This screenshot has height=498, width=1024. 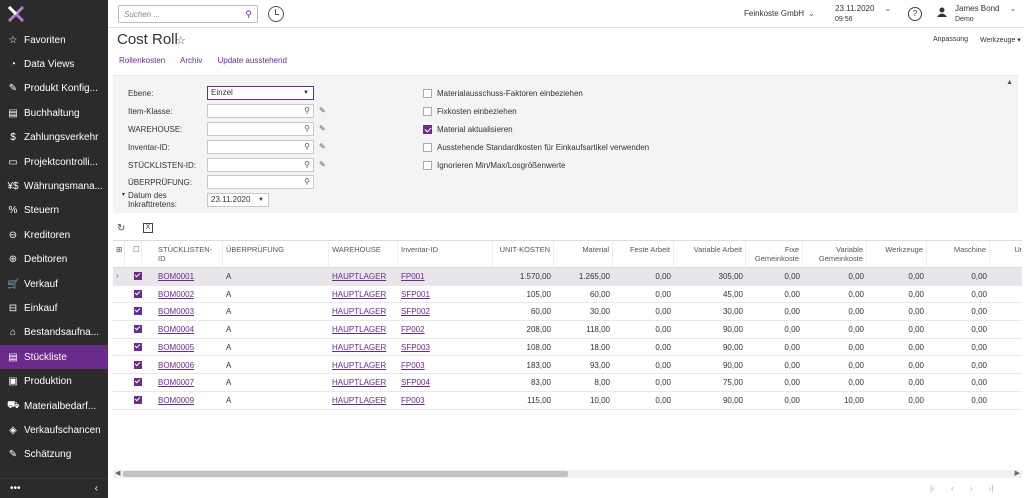 What do you see at coordinates (523, 254) in the screenshot?
I see `column-header: UNIT-KOSTEN` at bounding box center [523, 254].